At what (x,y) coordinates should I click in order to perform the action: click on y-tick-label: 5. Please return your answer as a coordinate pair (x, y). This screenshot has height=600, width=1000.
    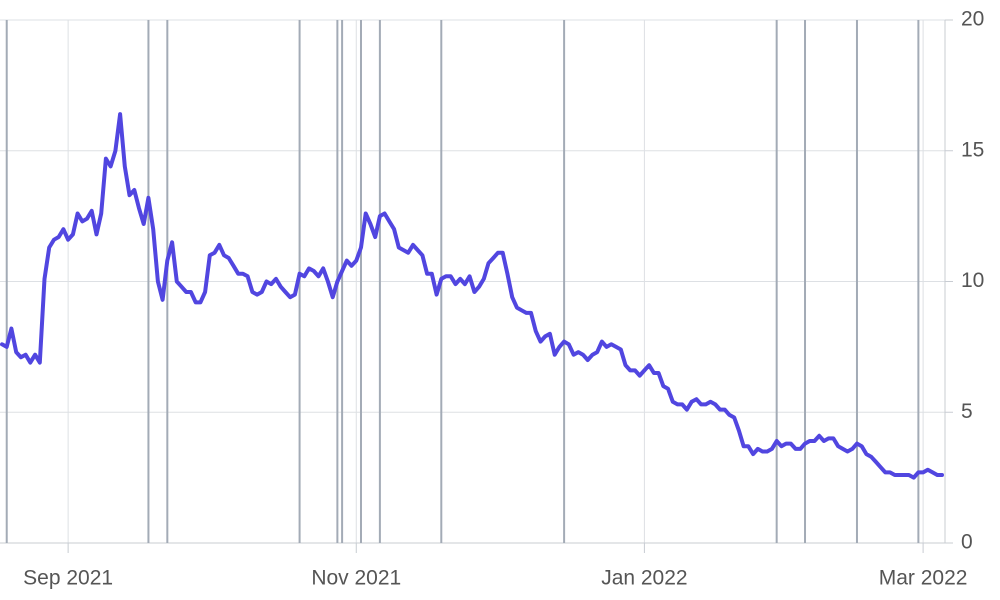
    Looking at the image, I should click on (967, 411).